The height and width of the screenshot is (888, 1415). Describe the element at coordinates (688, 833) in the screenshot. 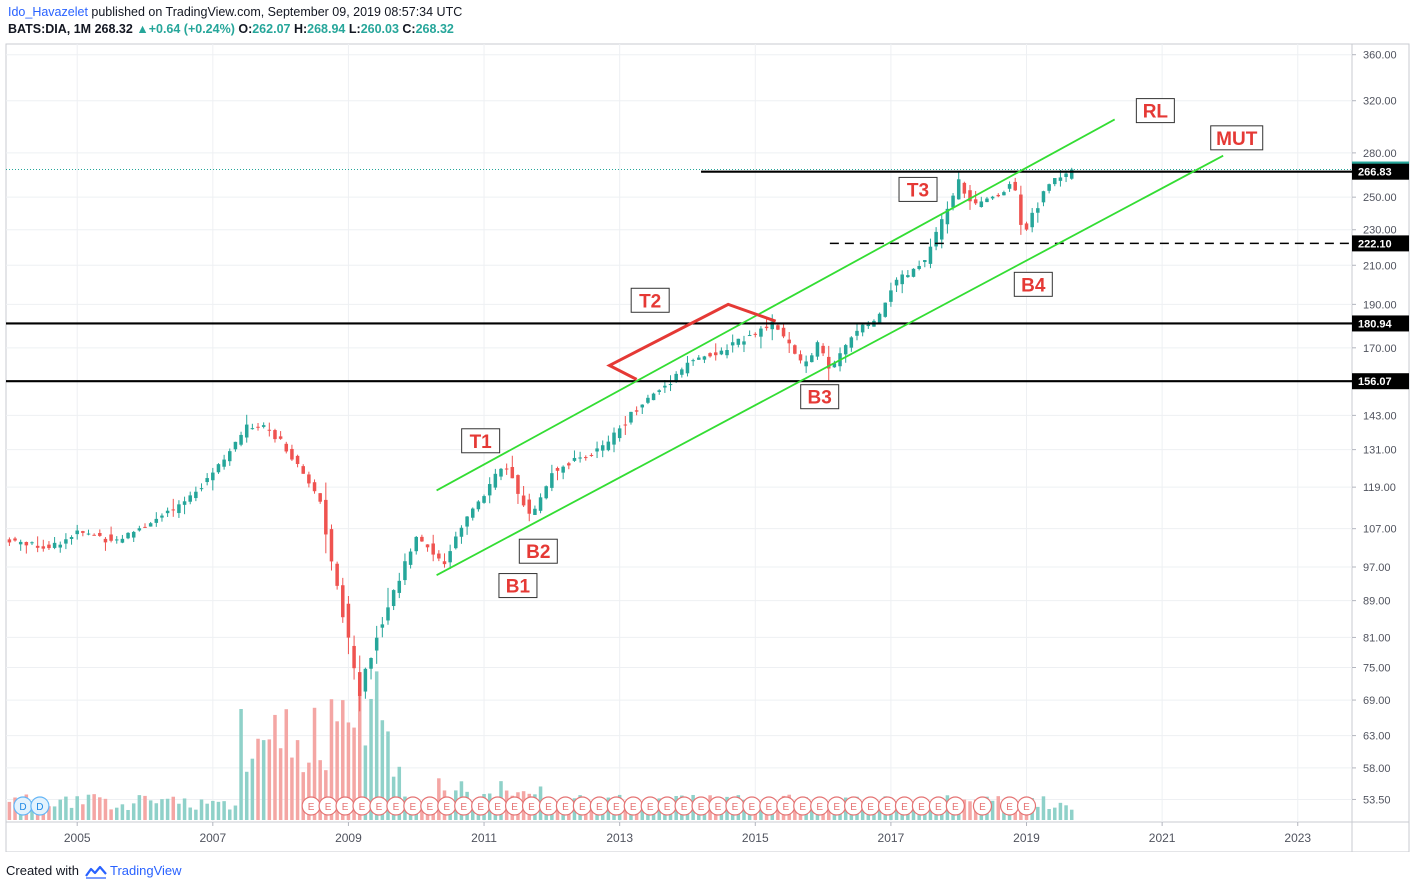

I see `time-axis: 2005 2007 2009 2011 2013 2015 2017 2019 2021 2023` at that location.